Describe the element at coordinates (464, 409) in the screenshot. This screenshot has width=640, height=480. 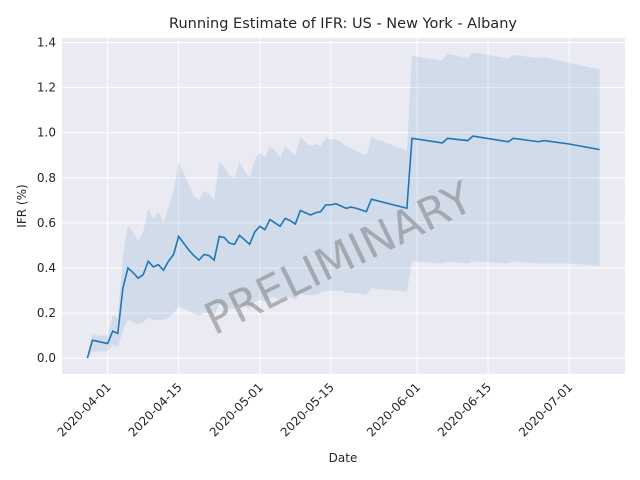
I see `x-tick-label: 2020-06-15` at that location.